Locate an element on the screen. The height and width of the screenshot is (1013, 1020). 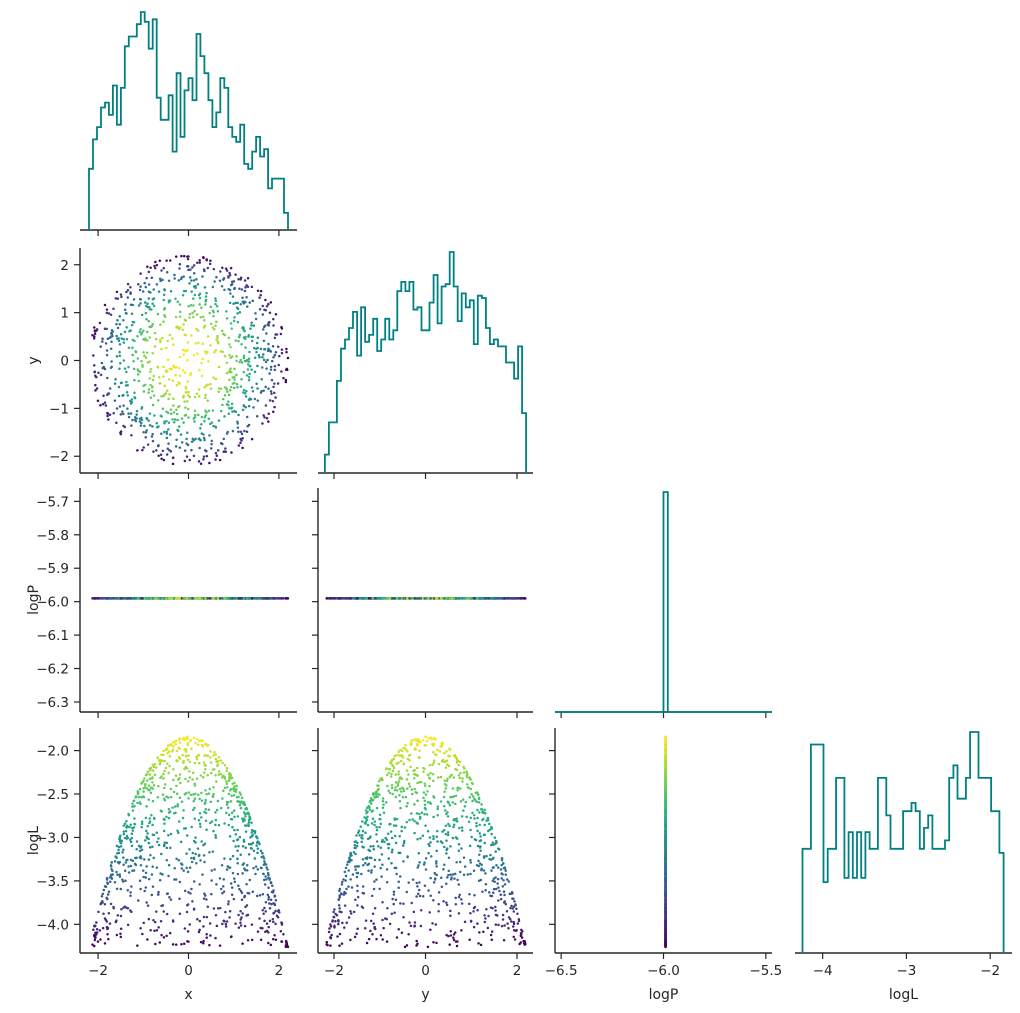
x-tick-label: 2 is located at coordinates (517, 971).